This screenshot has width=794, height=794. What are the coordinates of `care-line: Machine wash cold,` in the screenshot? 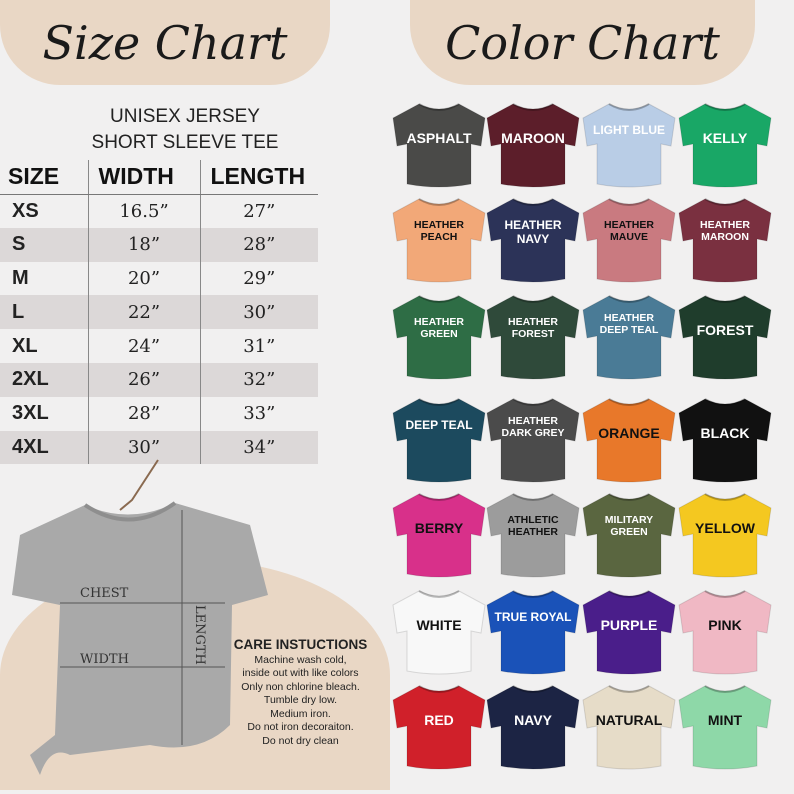 It's located at (300, 659).